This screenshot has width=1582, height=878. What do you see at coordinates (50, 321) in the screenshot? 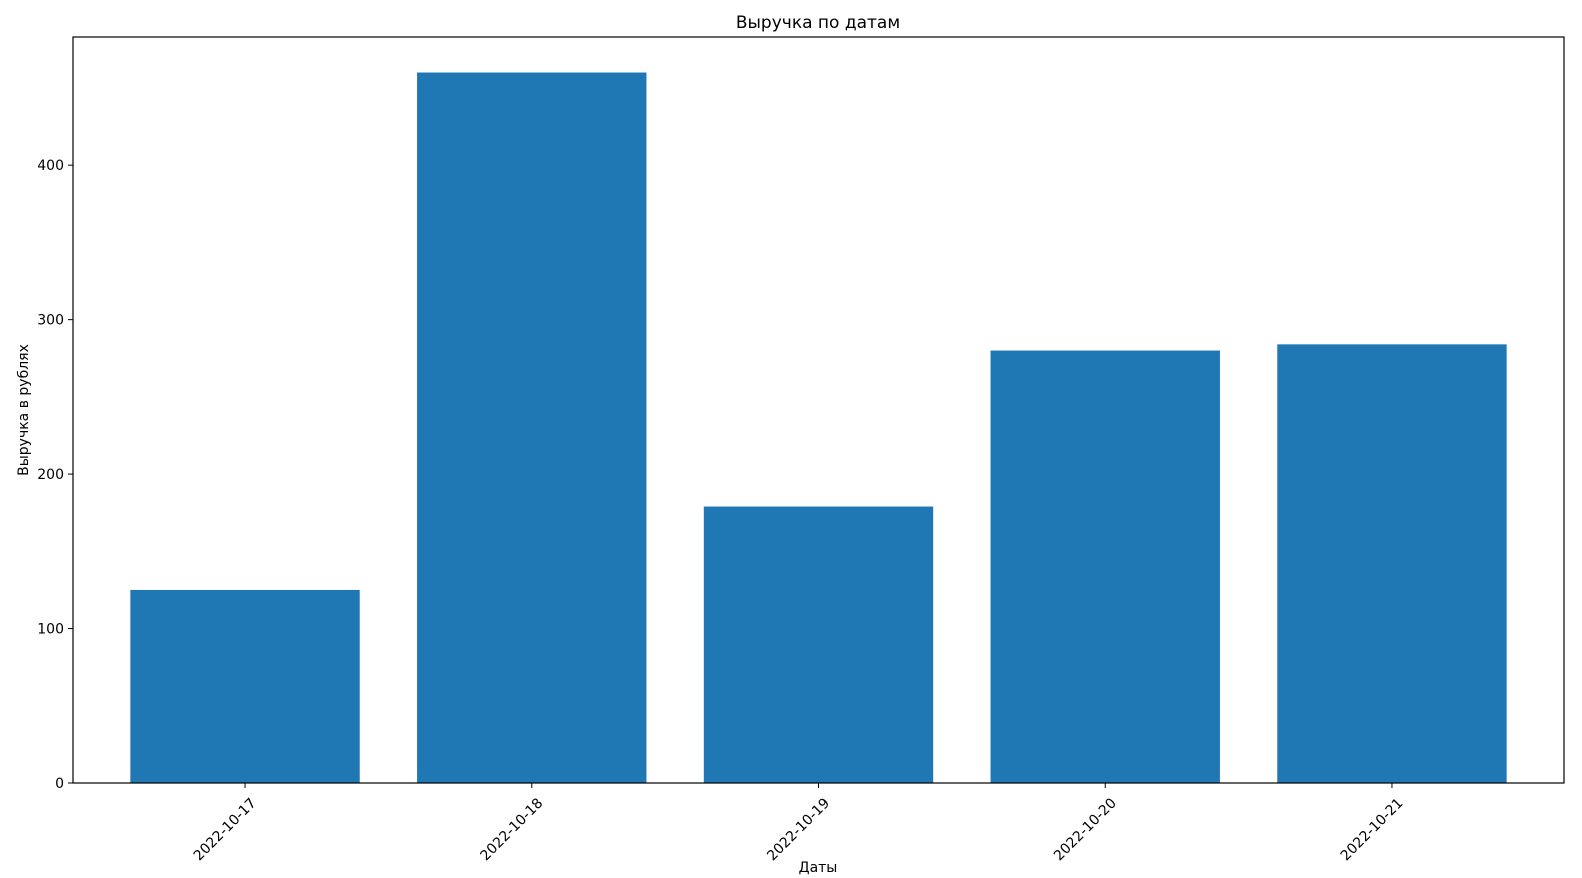
I see `y-tick-label: 300` at bounding box center [50, 321].